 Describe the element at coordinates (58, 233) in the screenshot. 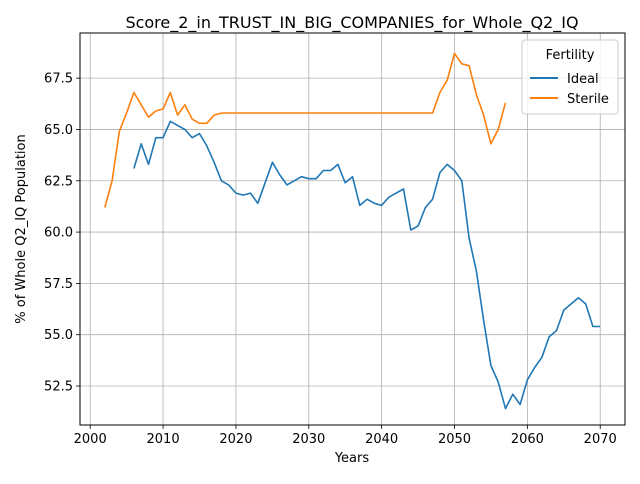

I see `y-tick-label: 60.0` at that location.